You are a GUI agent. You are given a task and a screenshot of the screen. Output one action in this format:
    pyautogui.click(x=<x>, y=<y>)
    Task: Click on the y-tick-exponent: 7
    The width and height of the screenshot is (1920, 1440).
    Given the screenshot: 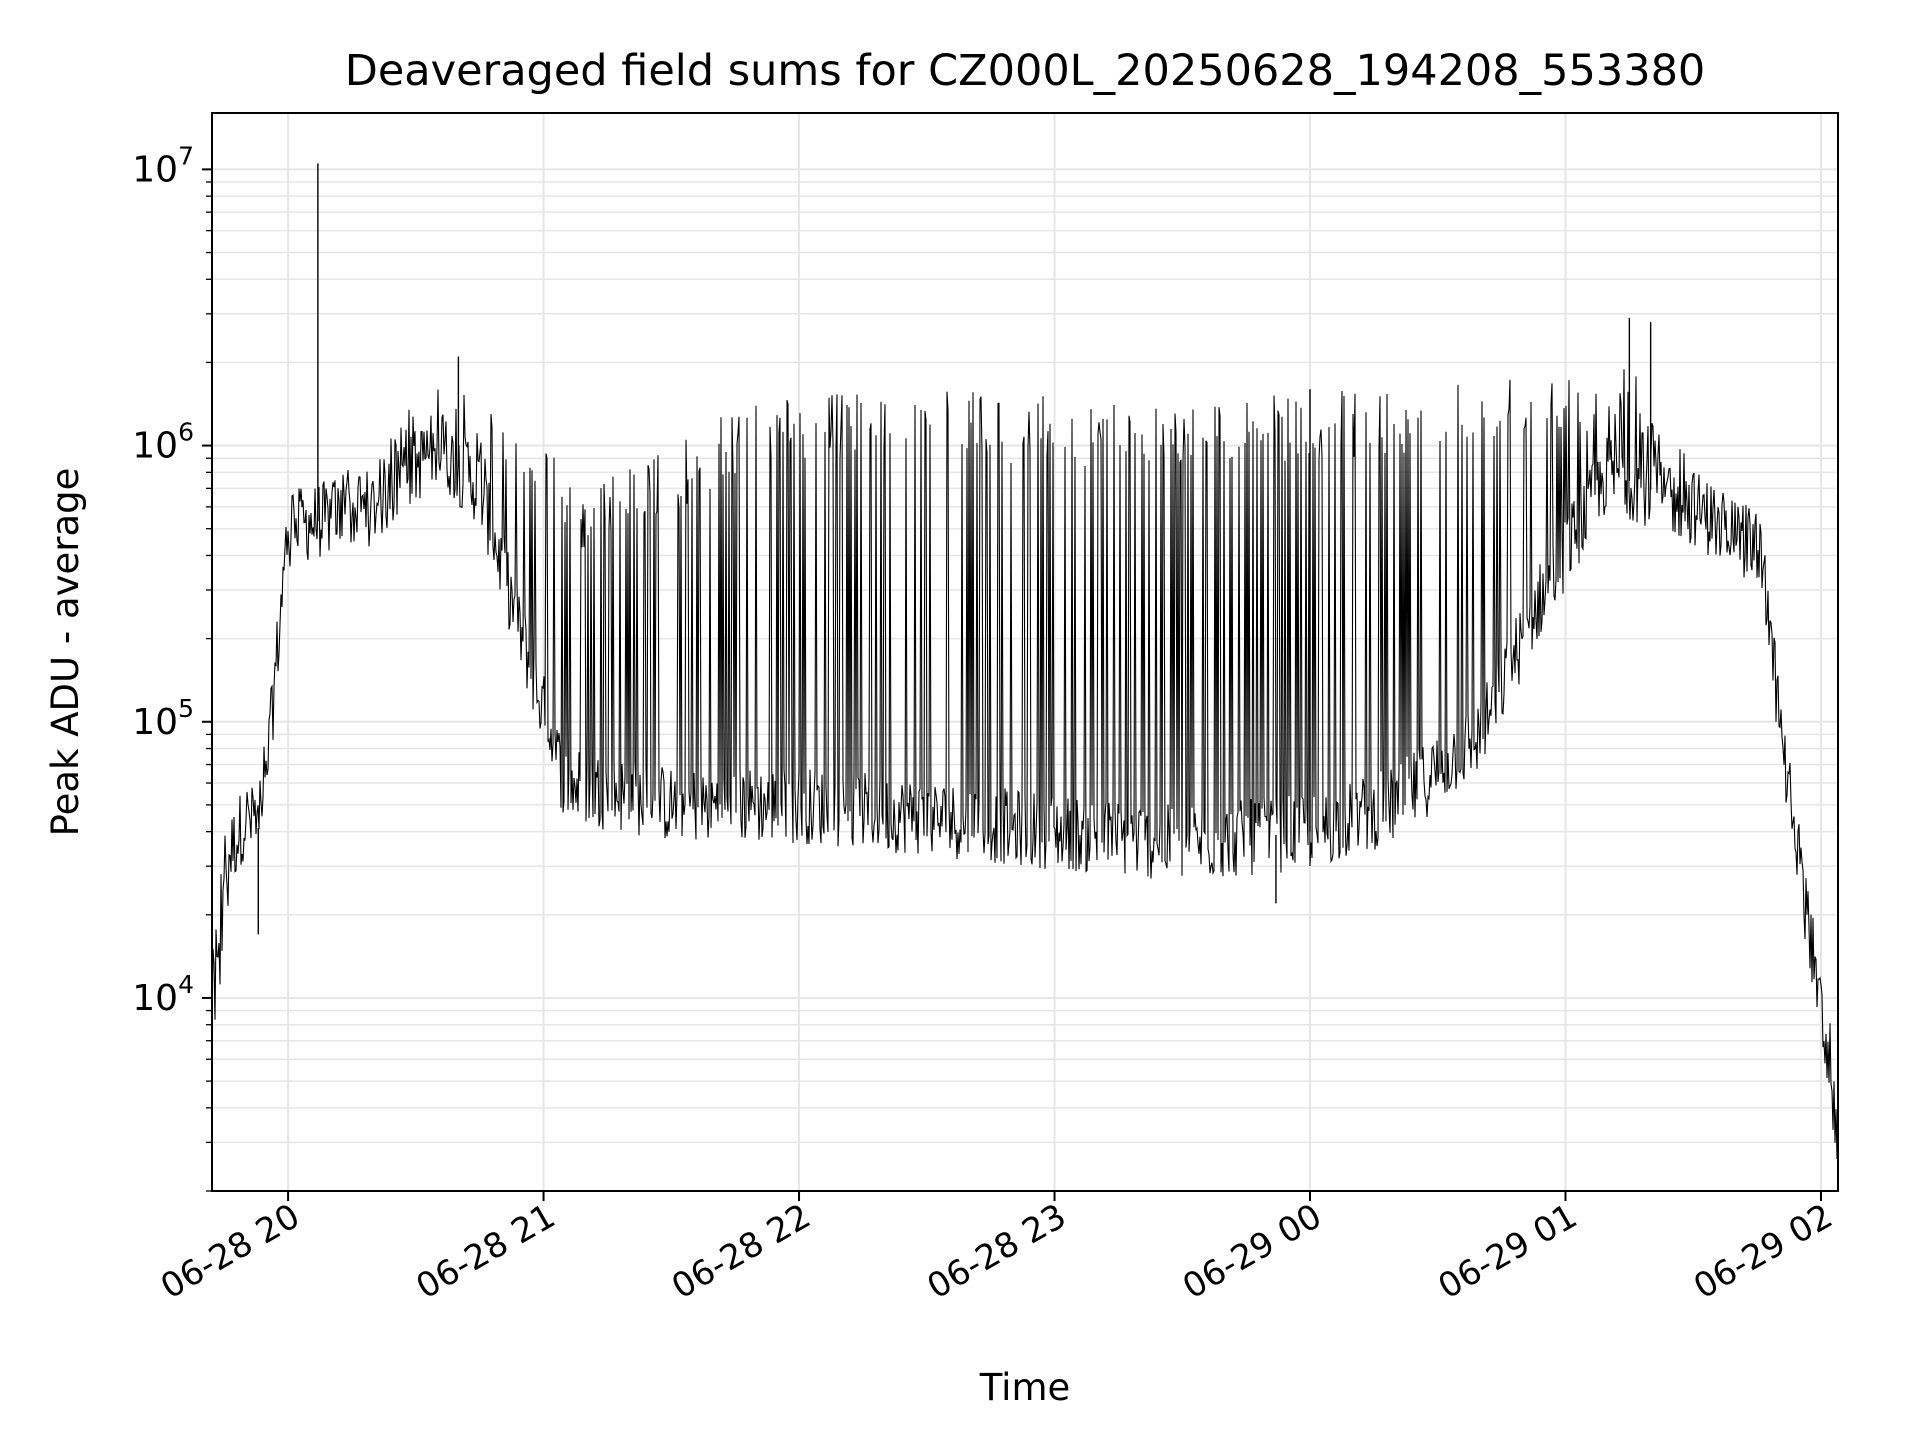 What is the action you would take?
    pyautogui.click(x=186, y=155)
    